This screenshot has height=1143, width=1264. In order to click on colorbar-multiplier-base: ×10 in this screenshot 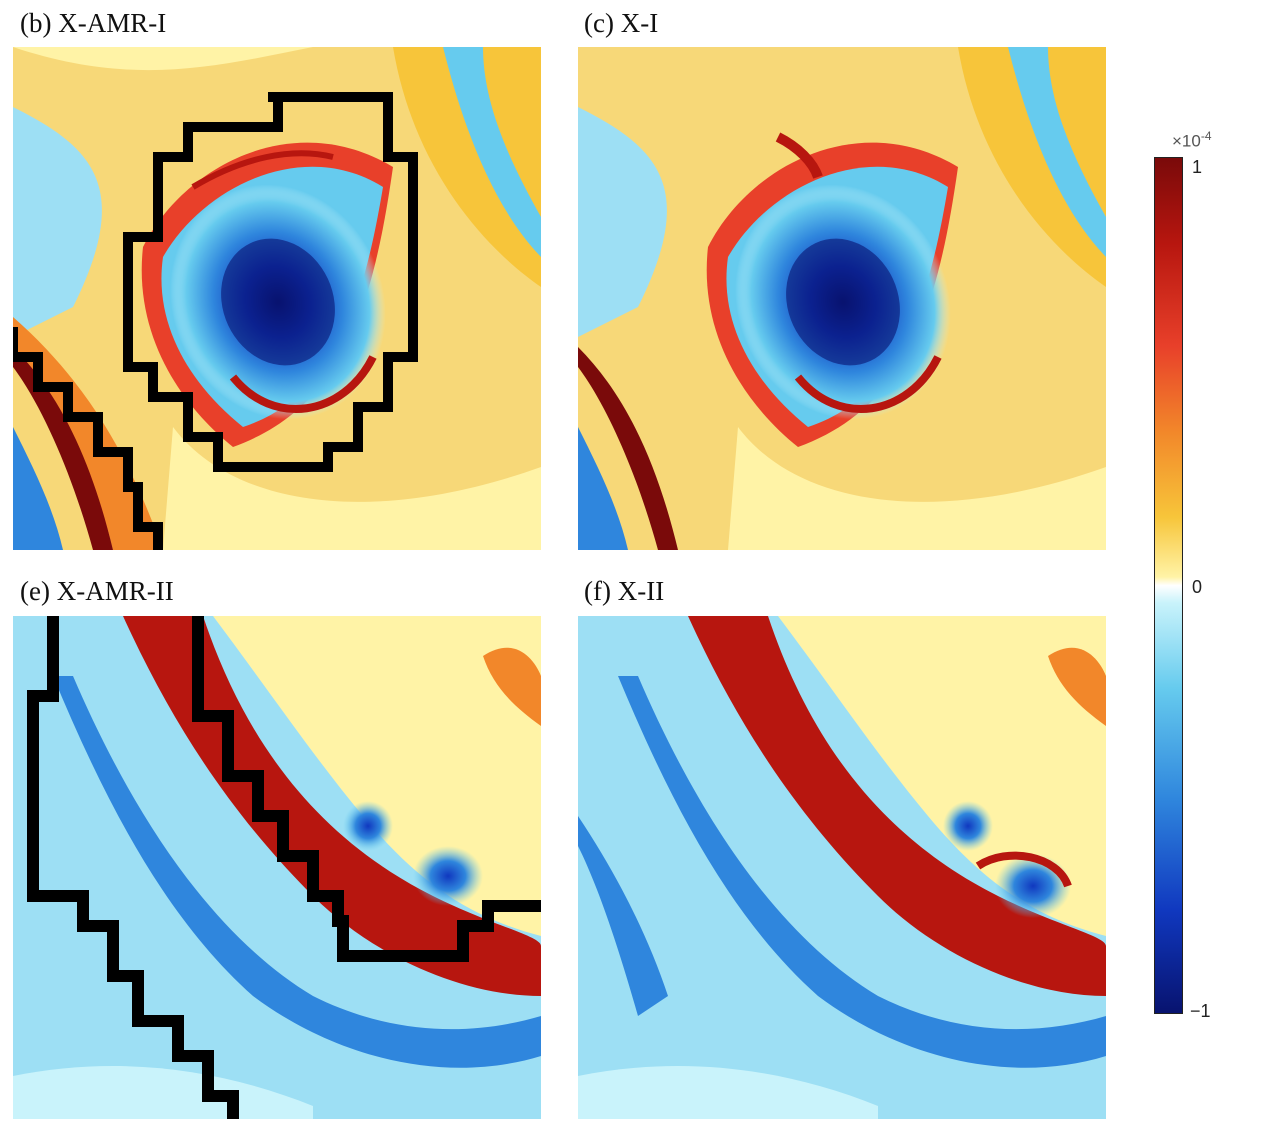, I will do `click(1186, 141)`.